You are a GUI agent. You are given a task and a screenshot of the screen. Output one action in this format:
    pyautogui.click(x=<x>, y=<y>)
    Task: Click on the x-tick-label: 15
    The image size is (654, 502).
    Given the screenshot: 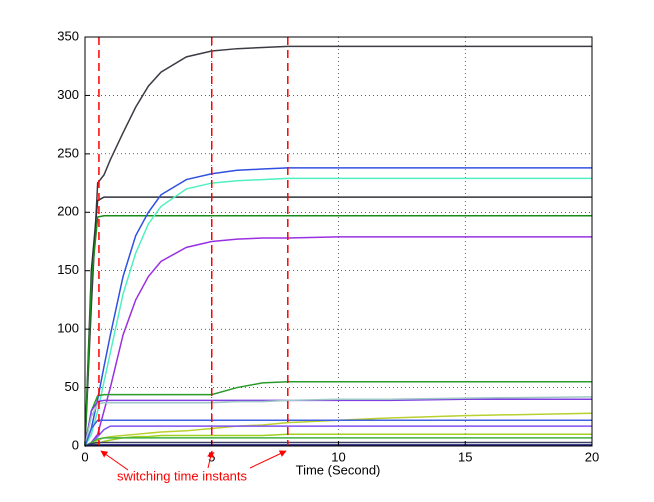 What is the action you would take?
    pyautogui.click(x=465, y=456)
    